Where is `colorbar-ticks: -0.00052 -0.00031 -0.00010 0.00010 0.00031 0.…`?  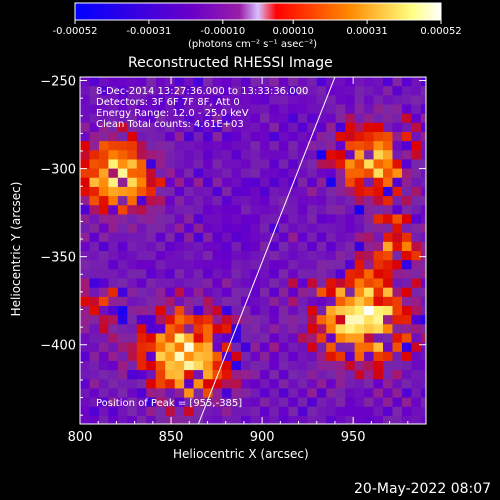 colorbar-ticks: -0.00052 -0.00031 -0.00010 0.00010 0.00031 0.… is located at coordinates (257, 28).